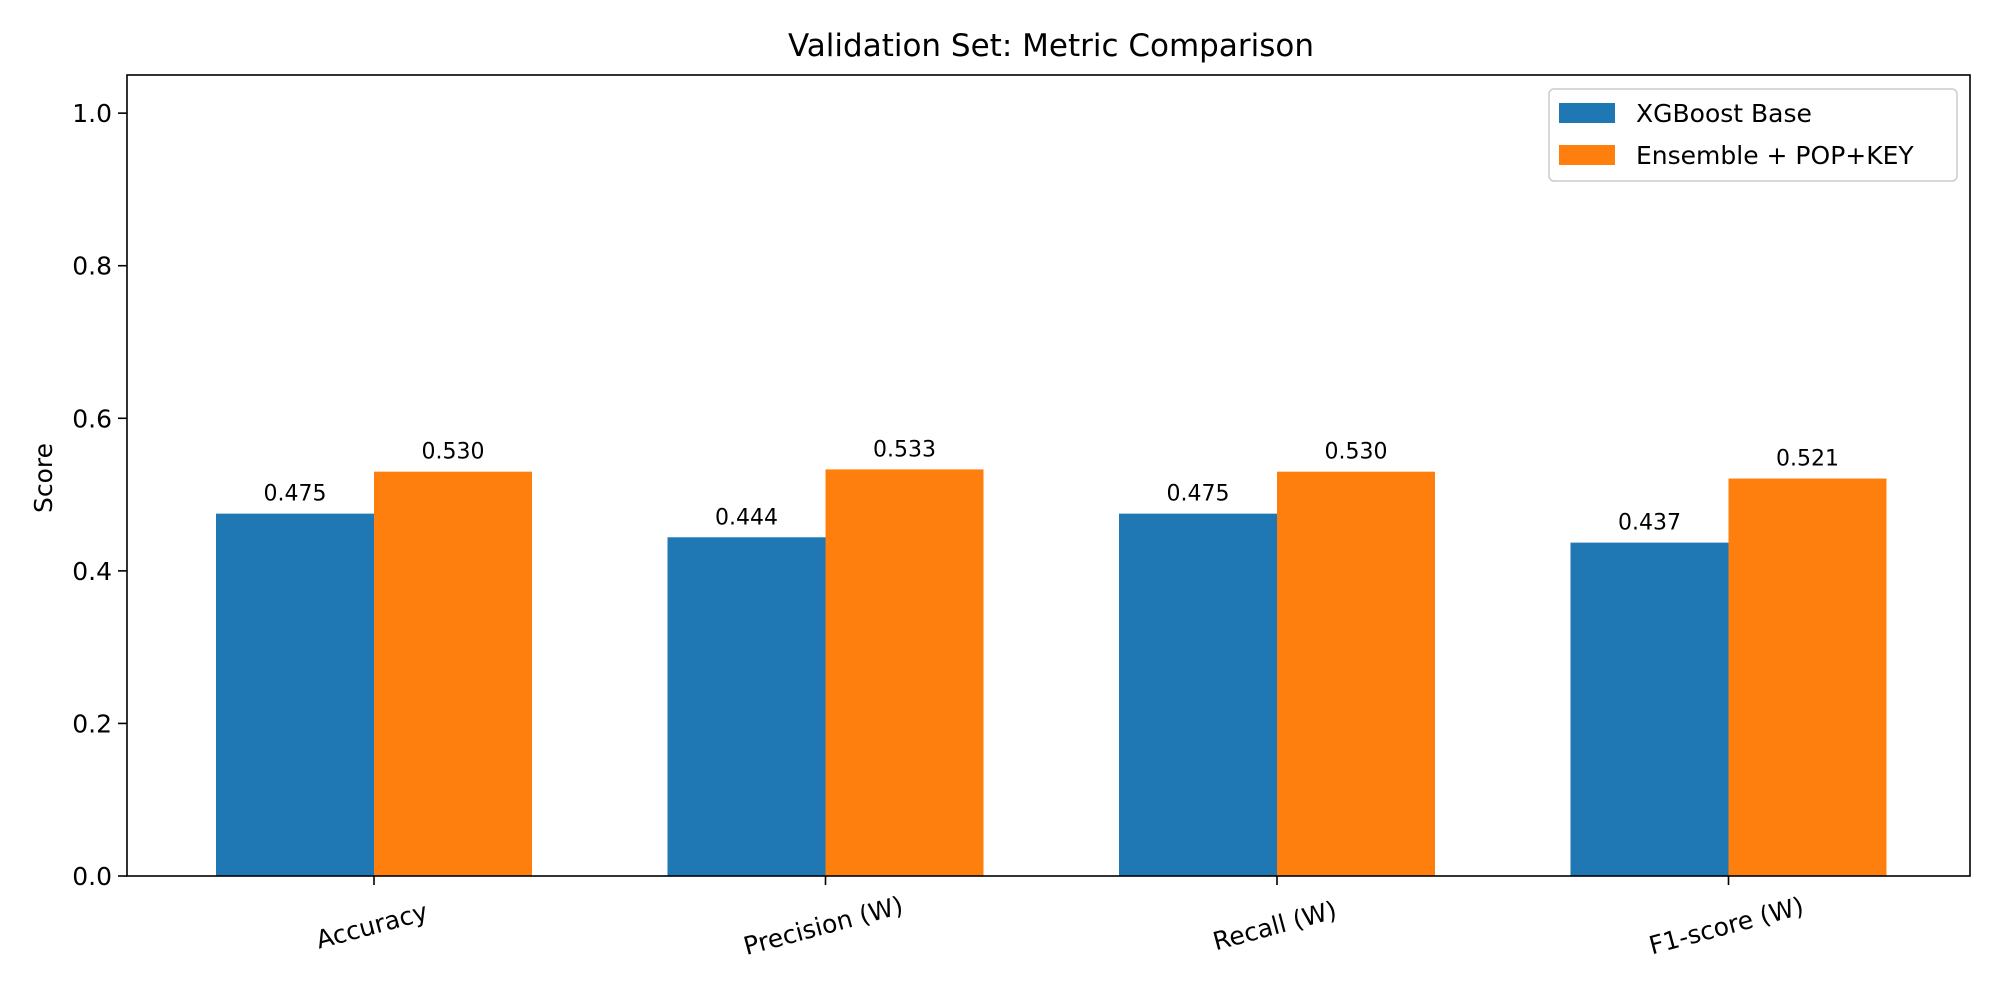 The height and width of the screenshot is (1004, 2000). Describe the element at coordinates (92, 571) in the screenshot. I see `y-tick-label: 0.4` at that location.